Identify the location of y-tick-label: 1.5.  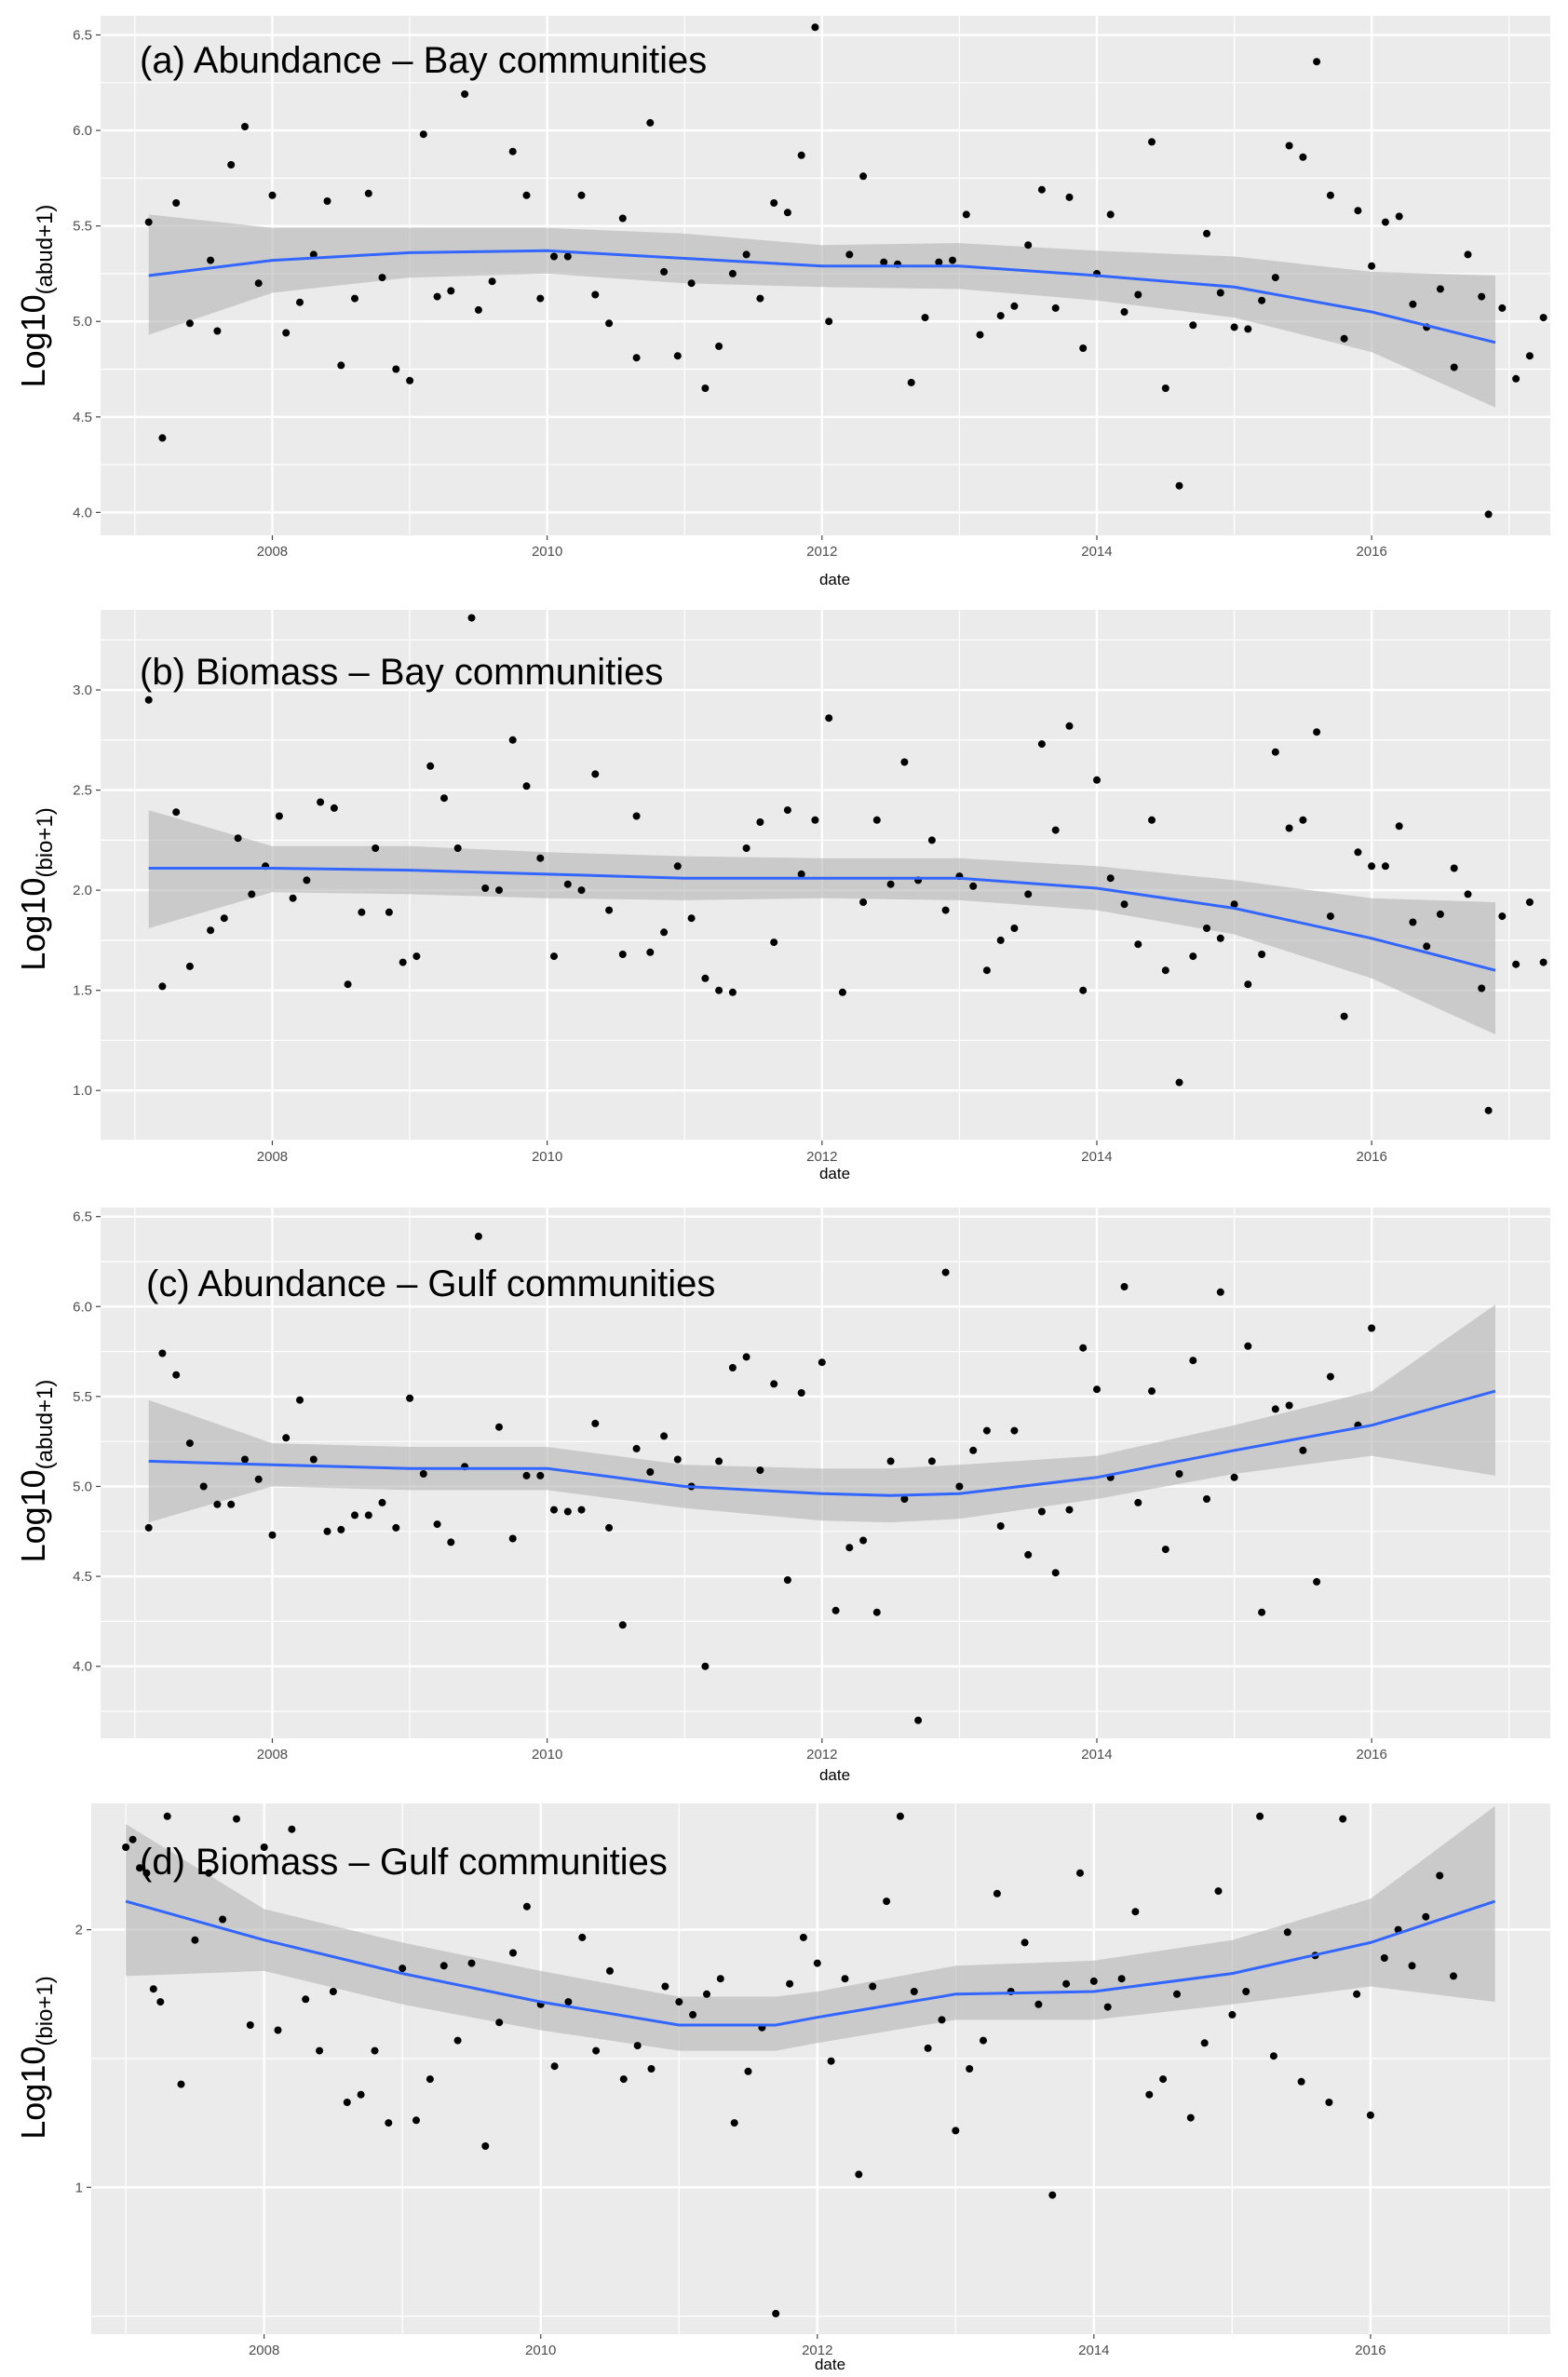
(82, 991).